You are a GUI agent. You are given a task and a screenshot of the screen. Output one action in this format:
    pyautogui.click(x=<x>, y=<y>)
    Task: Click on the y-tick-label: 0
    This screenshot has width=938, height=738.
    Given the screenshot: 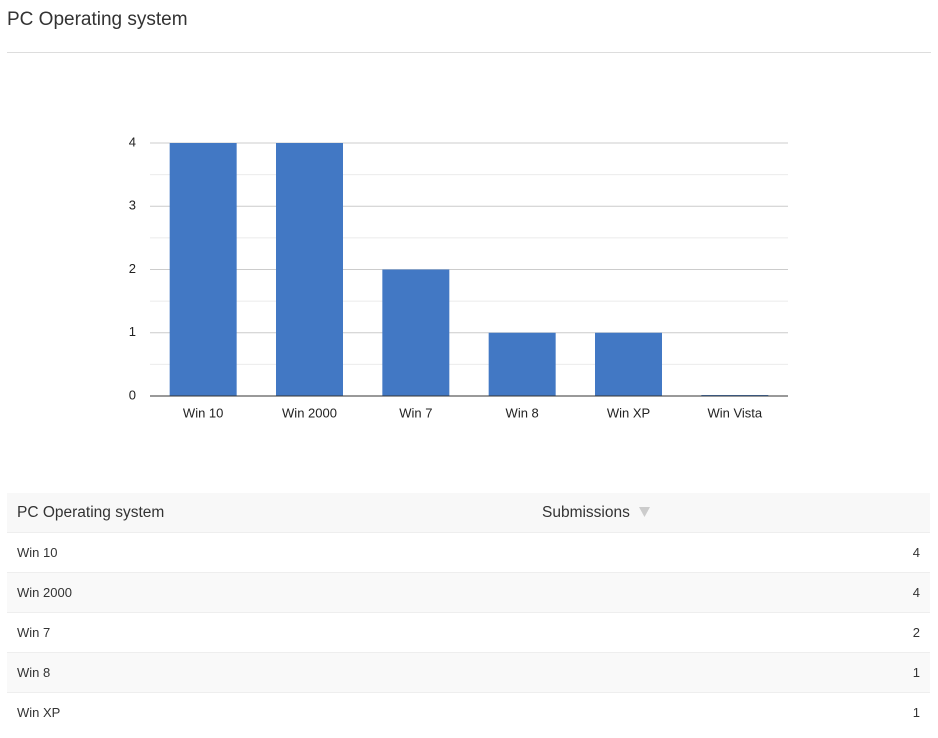 What is the action you would take?
    pyautogui.click(x=132, y=394)
    